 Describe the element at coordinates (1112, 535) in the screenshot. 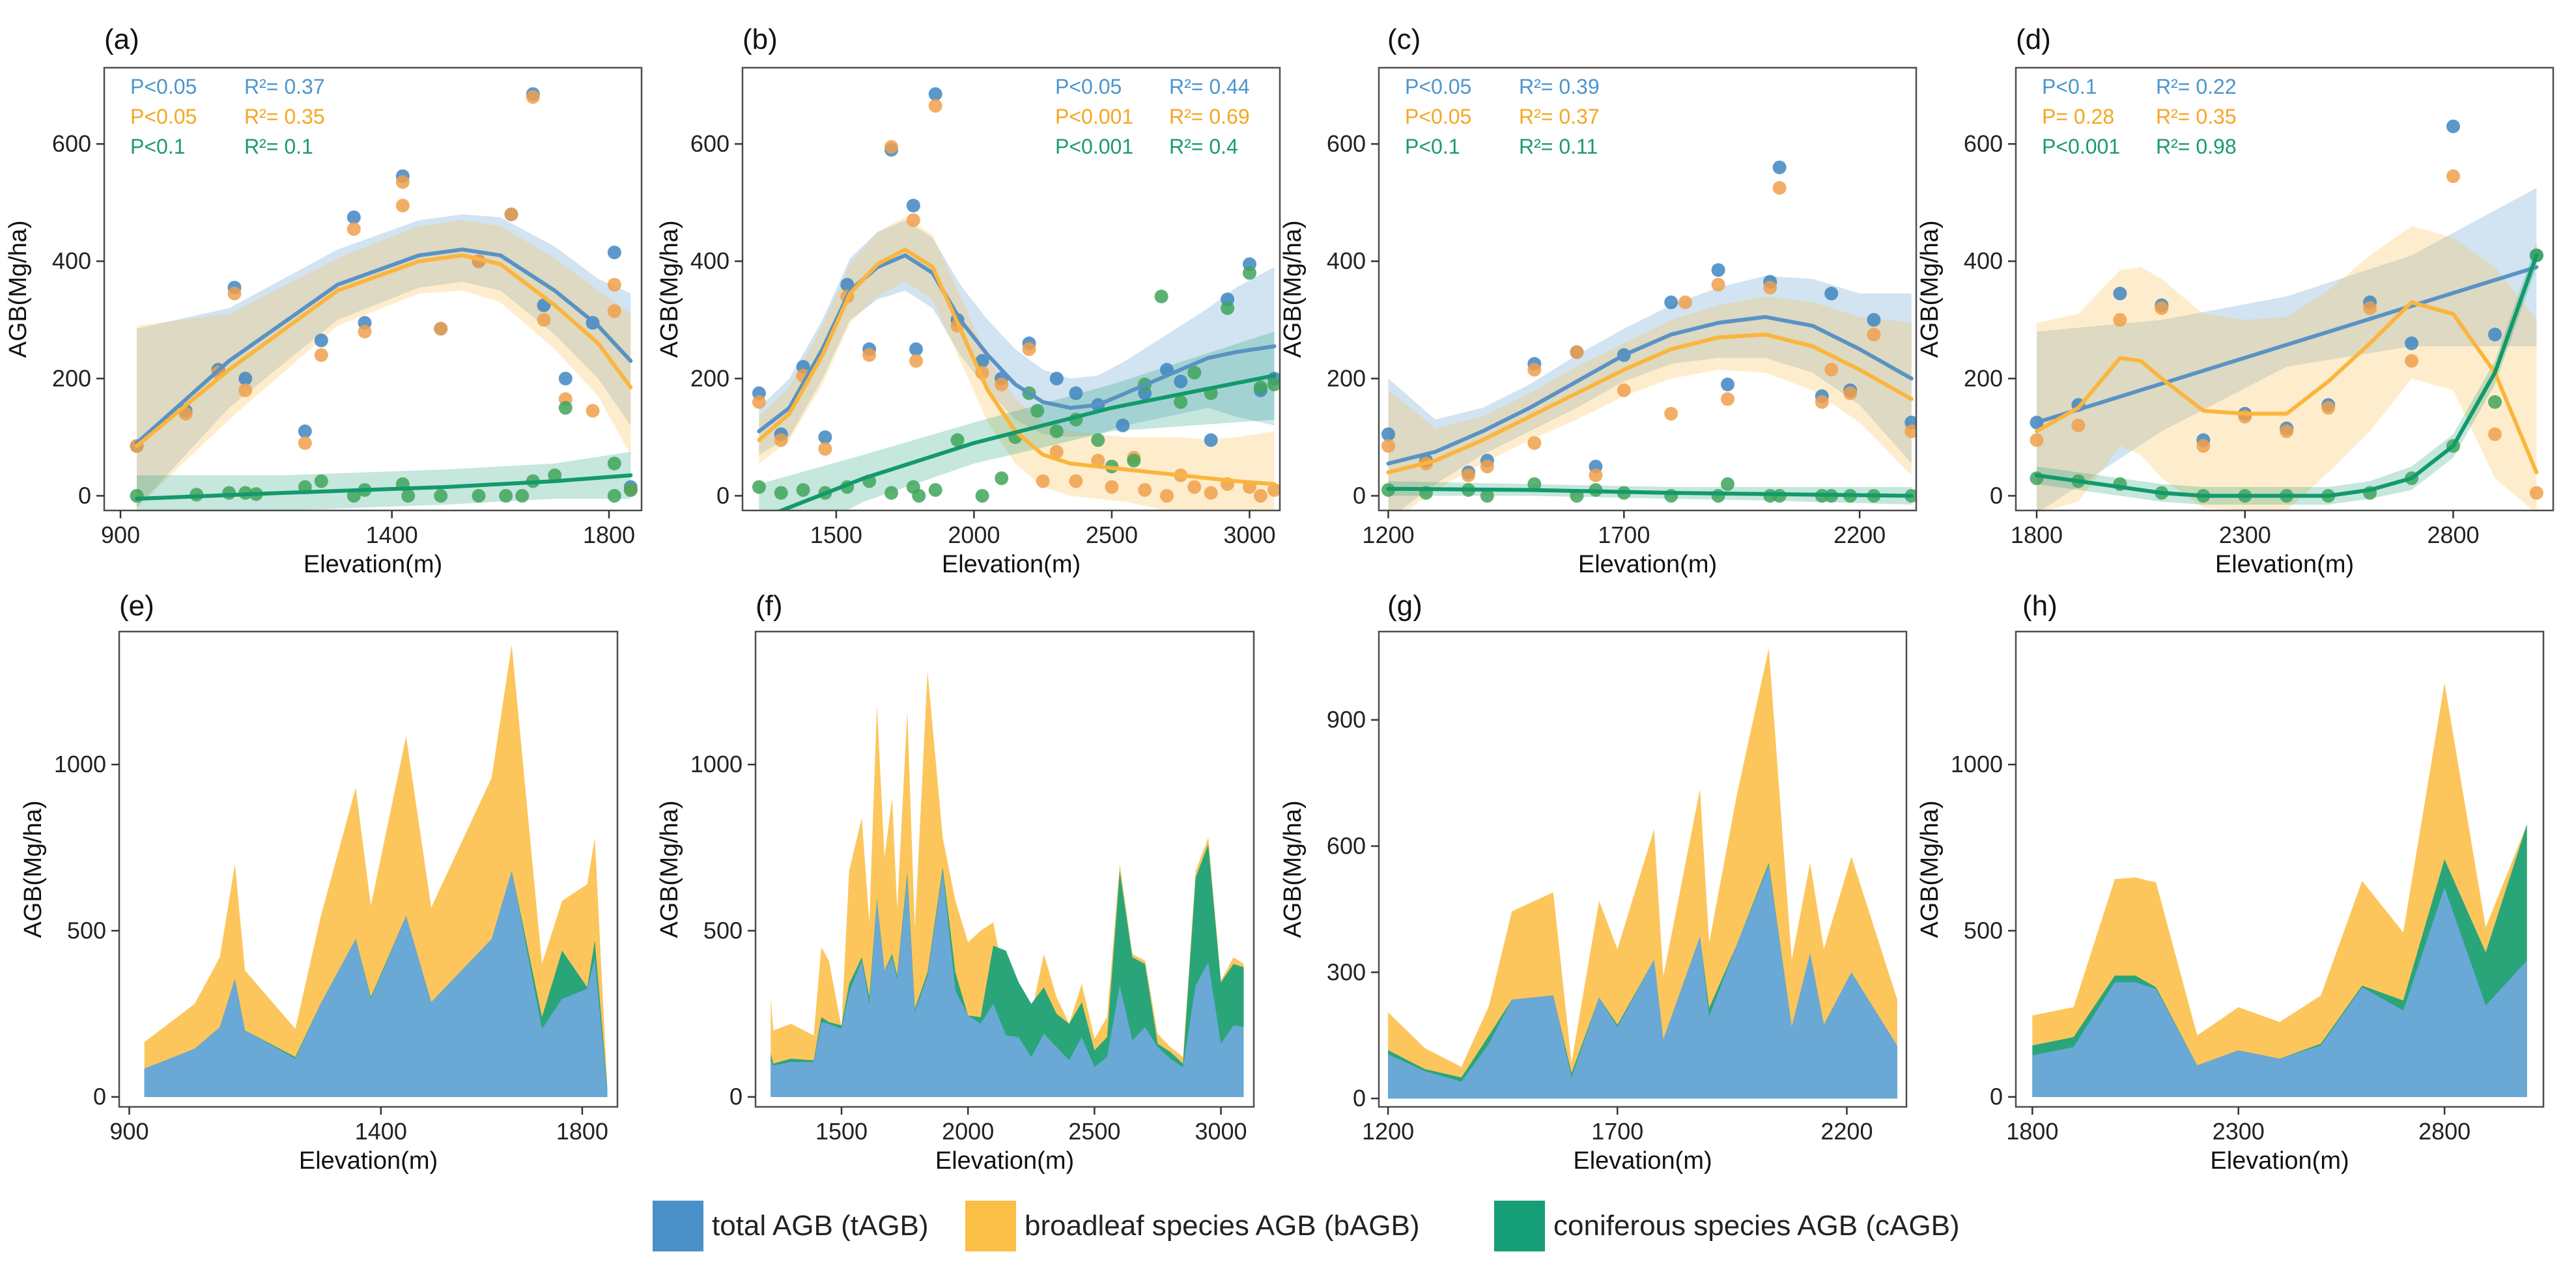

I see `x-tick-label: 2500` at that location.